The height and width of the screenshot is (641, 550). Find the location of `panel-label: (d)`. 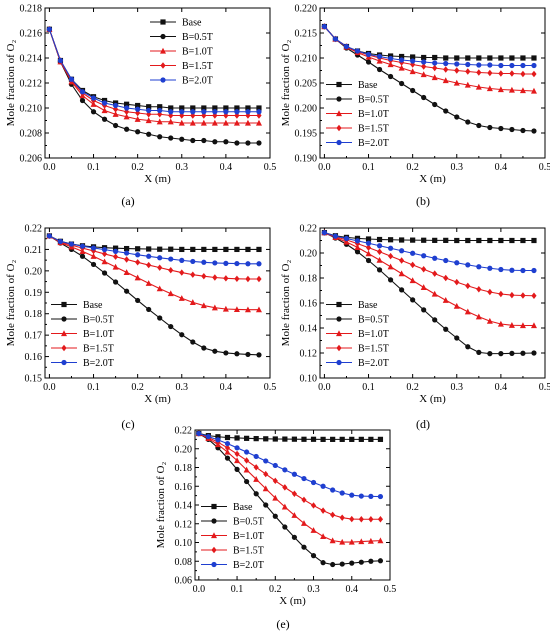

panel-label: (d) is located at coordinates (423, 424).